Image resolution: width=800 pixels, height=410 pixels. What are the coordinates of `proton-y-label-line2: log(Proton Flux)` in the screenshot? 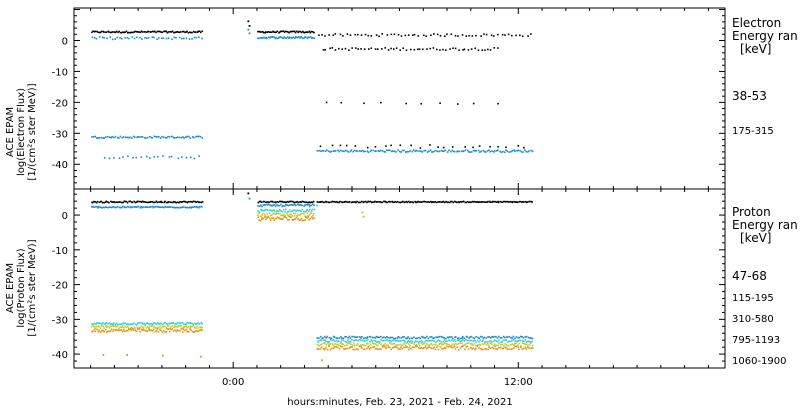 It's located at (21, 287).